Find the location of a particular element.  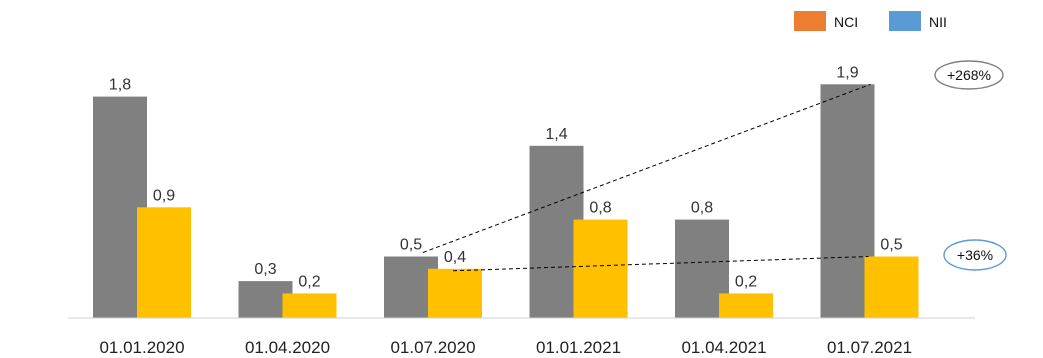

data-label-nii-4: 0,2 is located at coordinates (746, 281).